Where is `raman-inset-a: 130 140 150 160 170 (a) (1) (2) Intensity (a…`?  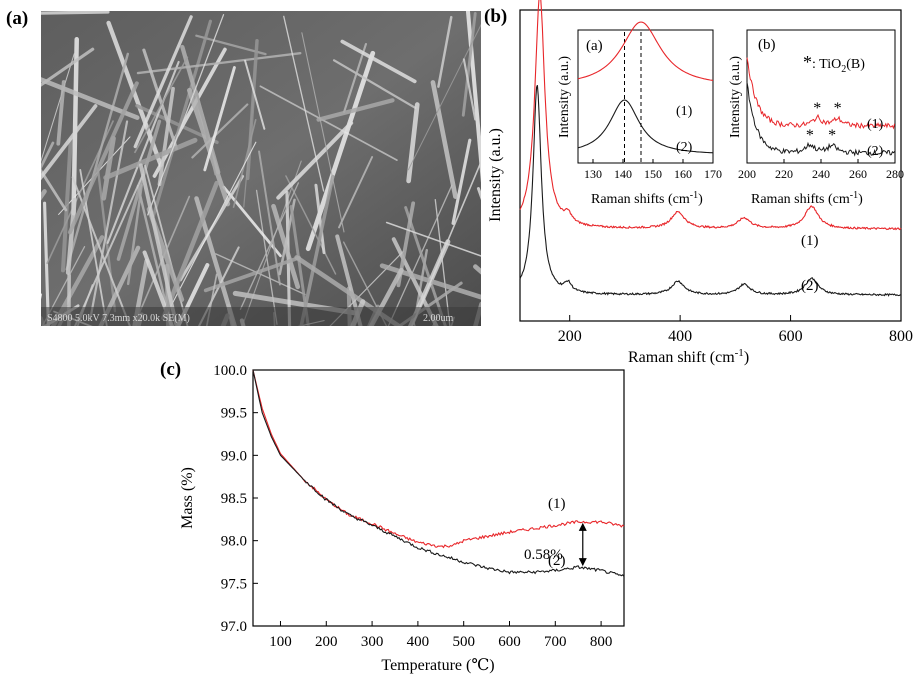
raman-inset-a: 130 140 150 160 170 (a) (1) (2) Intensity (a… is located at coordinates (639, 114).